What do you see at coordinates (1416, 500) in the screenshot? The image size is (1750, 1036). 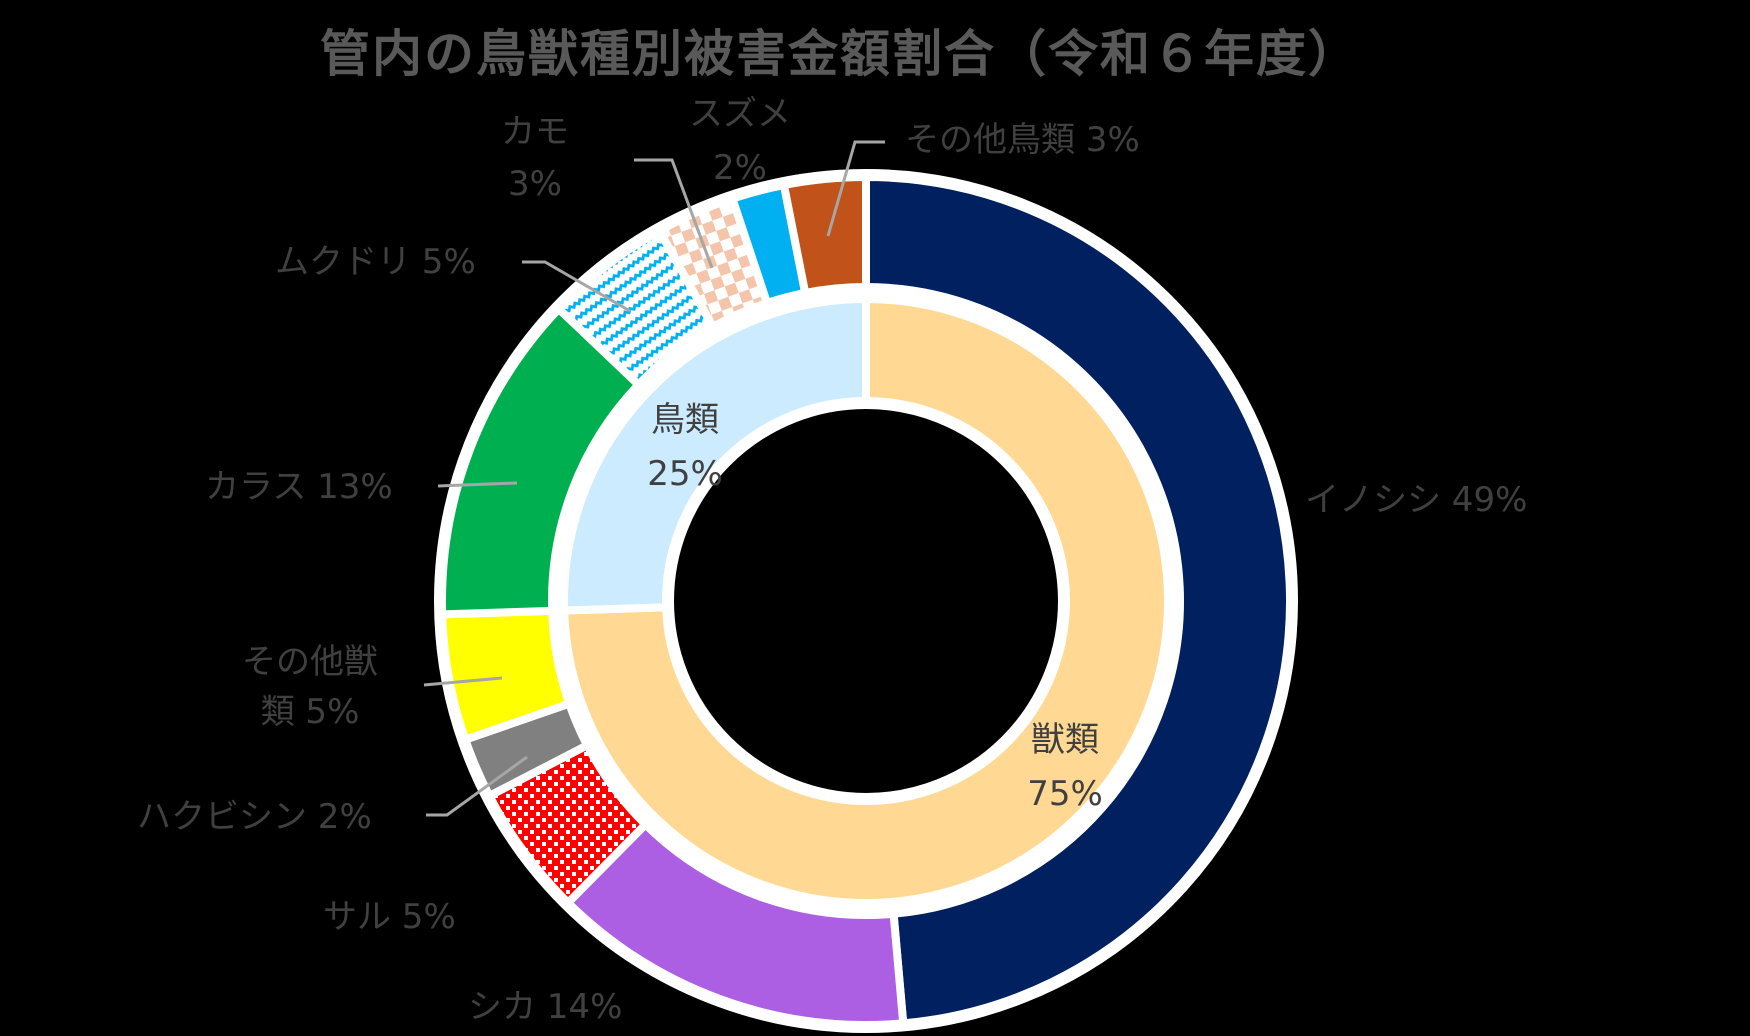 I see `label-inoshishi: イノシシ 49%` at bounding box center [1416, 500].